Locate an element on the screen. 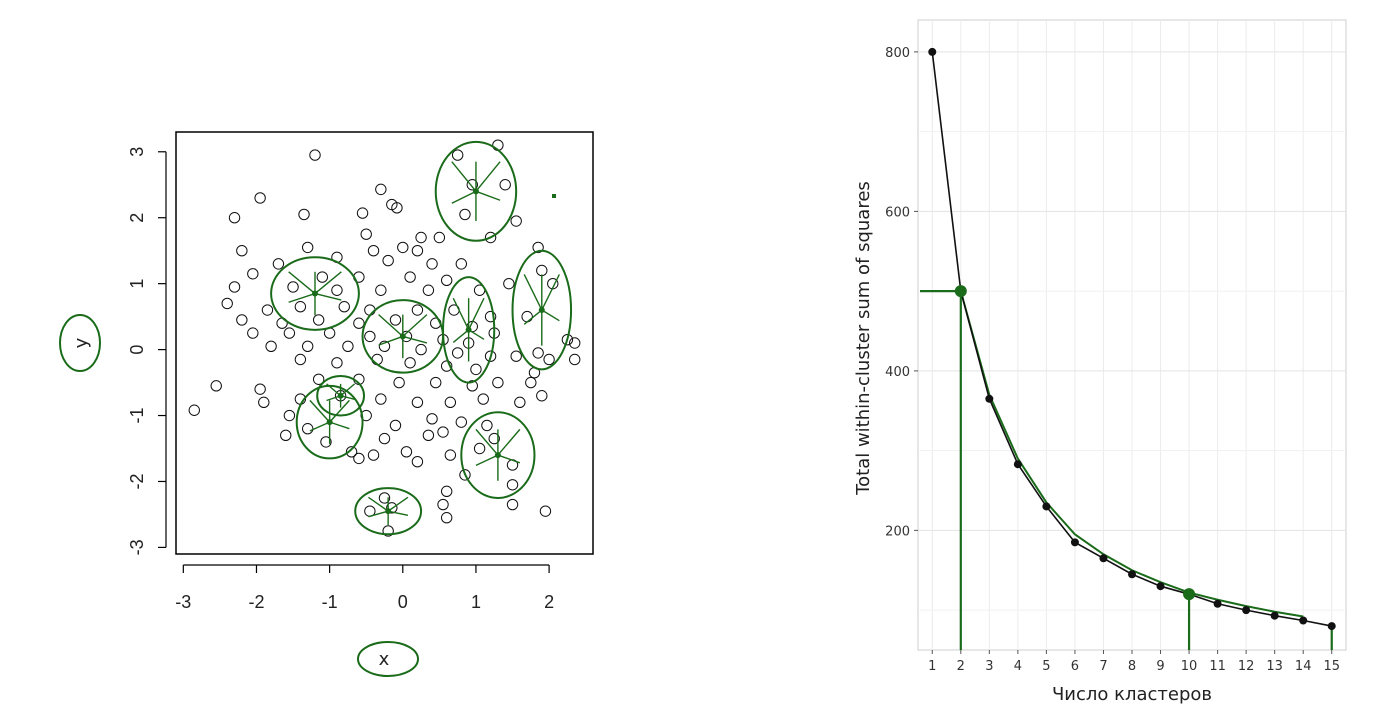 The height and width of the screenshot is (719, 1374). elbow-x-tick-label: 15 is located at coordinates (1331, 666).